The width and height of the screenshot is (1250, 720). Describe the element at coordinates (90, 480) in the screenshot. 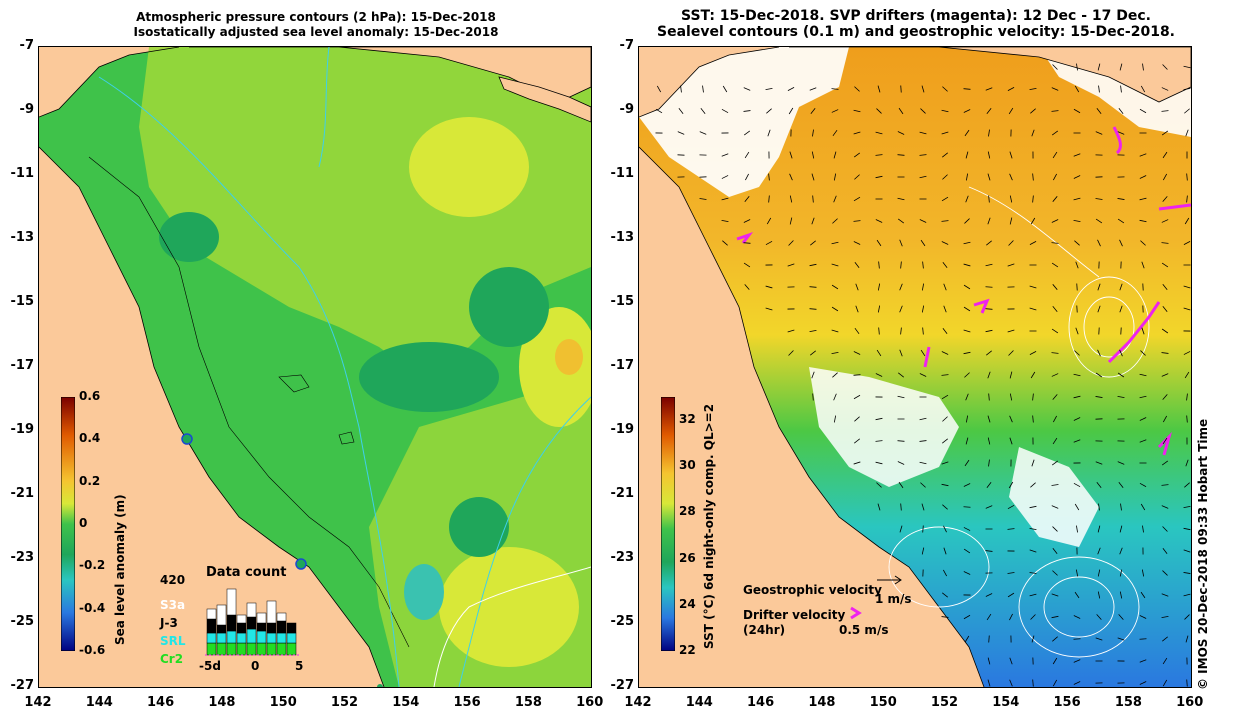

I see `colorbar-tick: 0.2` at that location.